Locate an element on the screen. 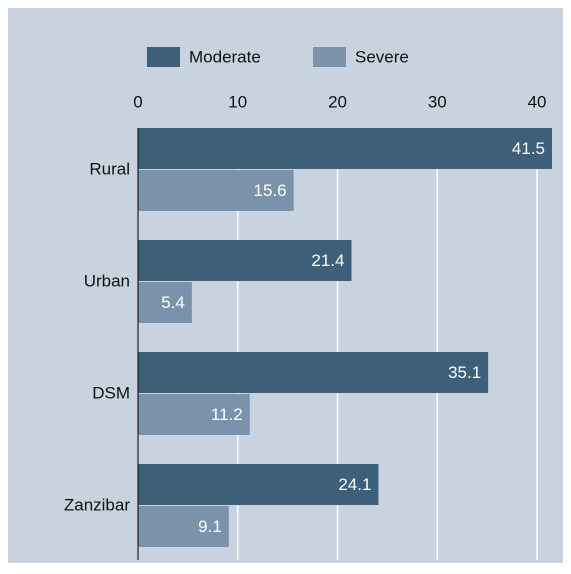 The width and height of the screenshot is (571, 574). x-tick-label: 30 is located at coordinates (437, 101).